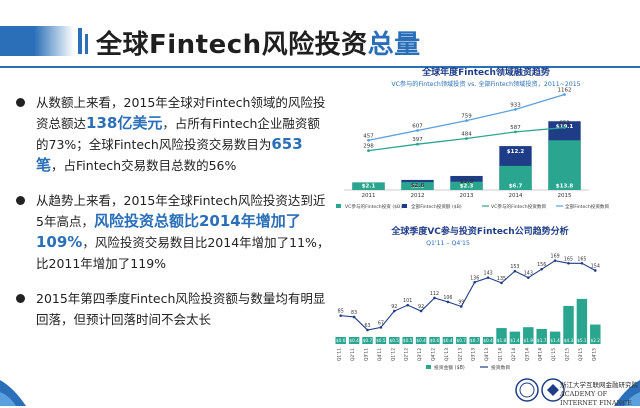  What do you see at coordinates (434, 354) in the screenshot?
I see `x-tick-label: Q4'12` at bounding box center [434, 354].